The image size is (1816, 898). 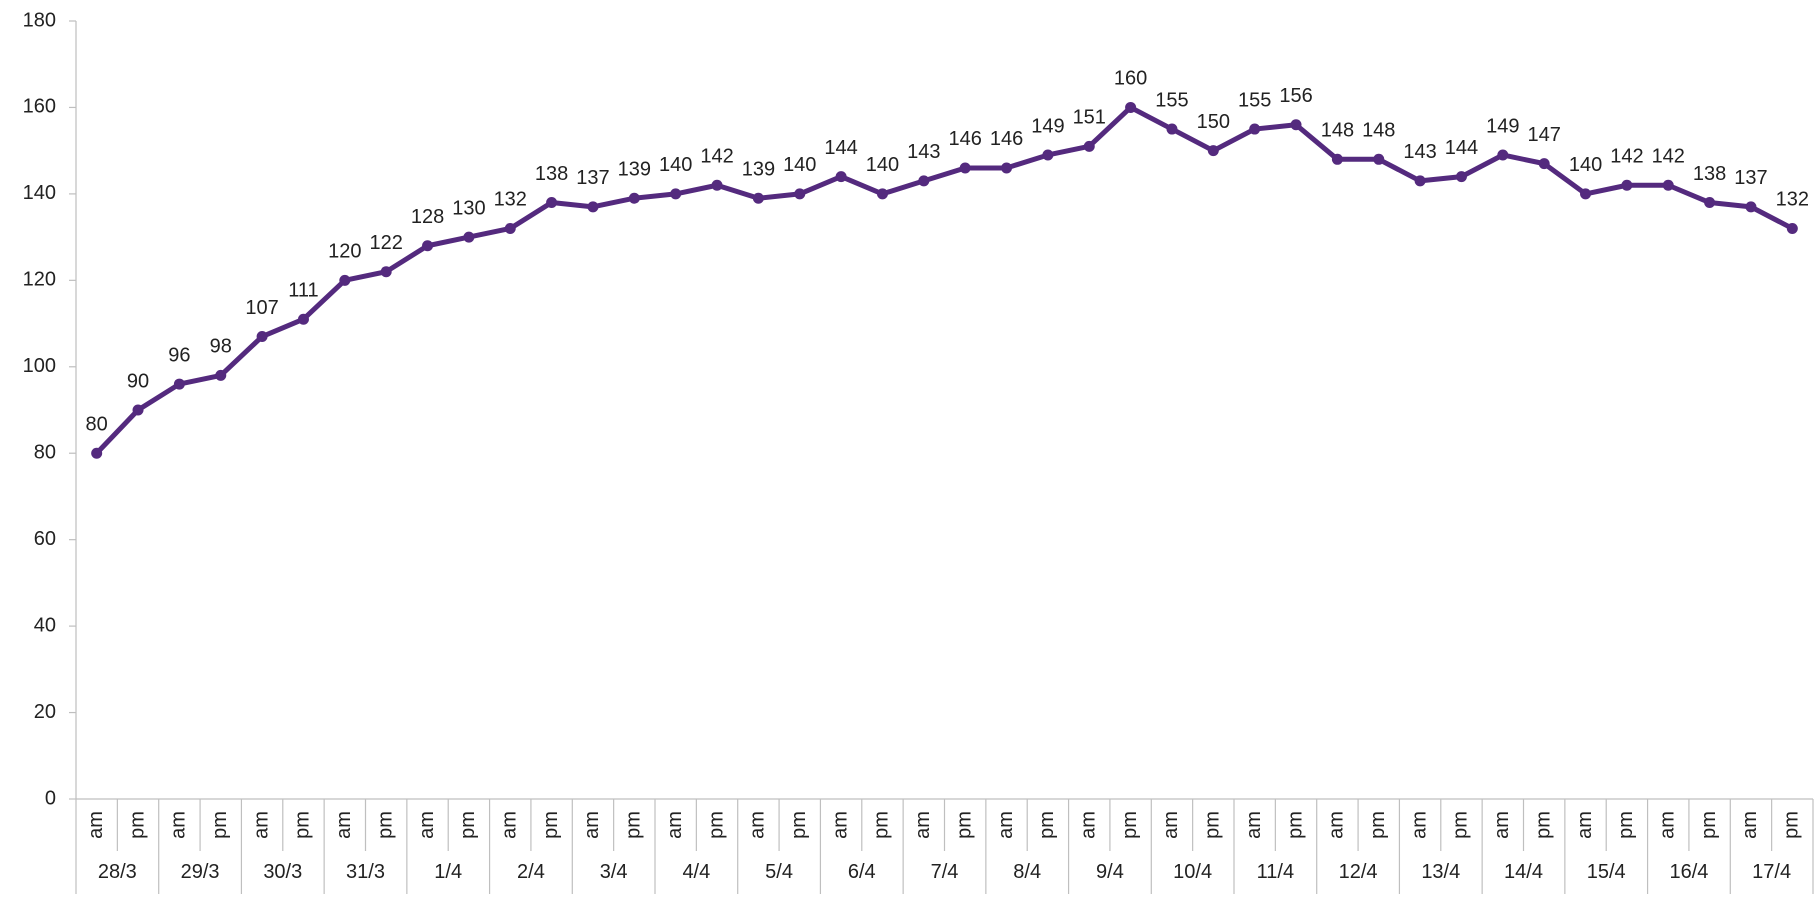 What do you see at coordinates (634, 169) in the screenshot?
I see `data-label: 139` at bounding box center [634, 169].